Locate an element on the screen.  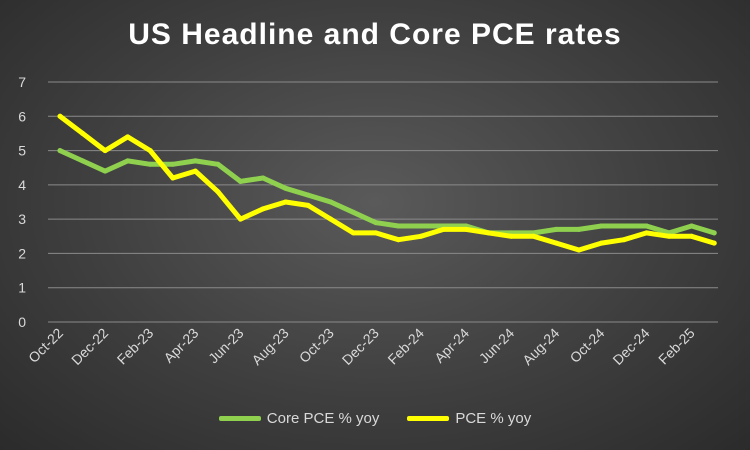
x-tick-label: Feb-24 is located at coordinates (405, 346).